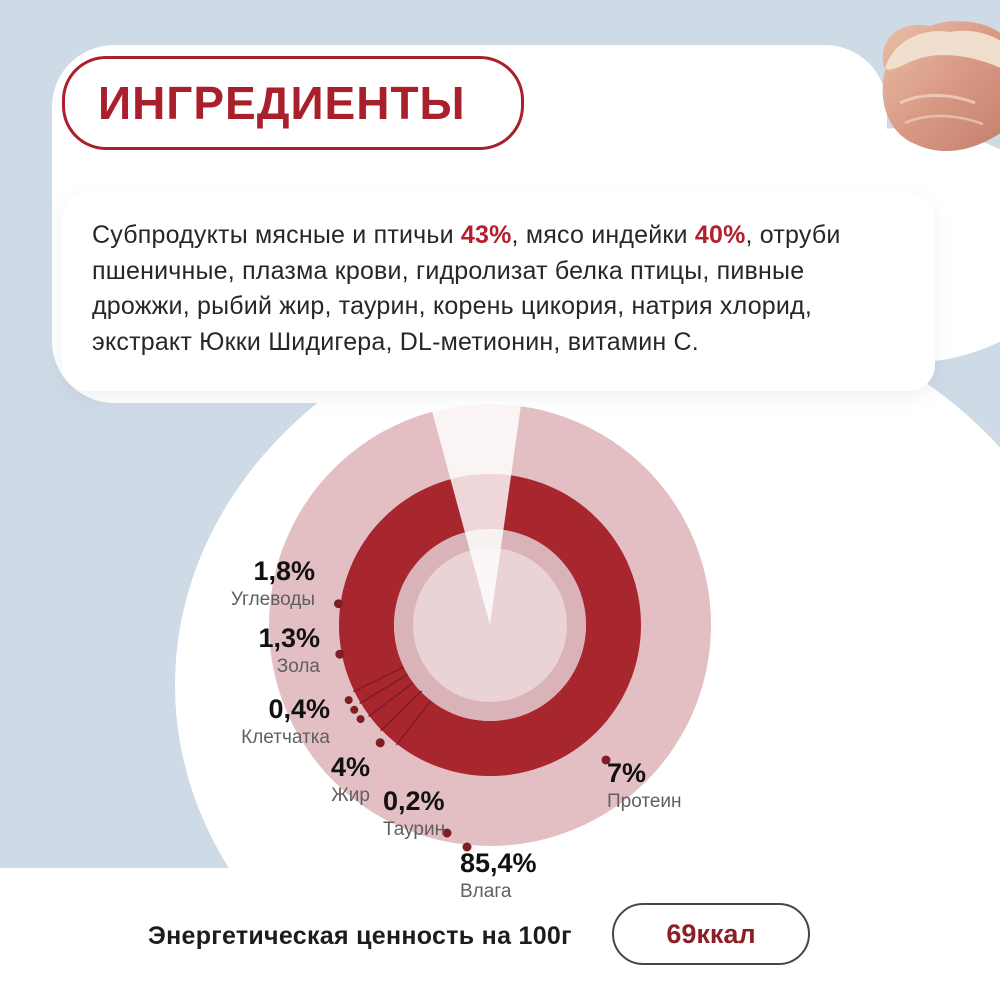 The width and height of the screenshot is (1000, 1001). I want to click on kcal-value: 69ккал, so click(711, 933).